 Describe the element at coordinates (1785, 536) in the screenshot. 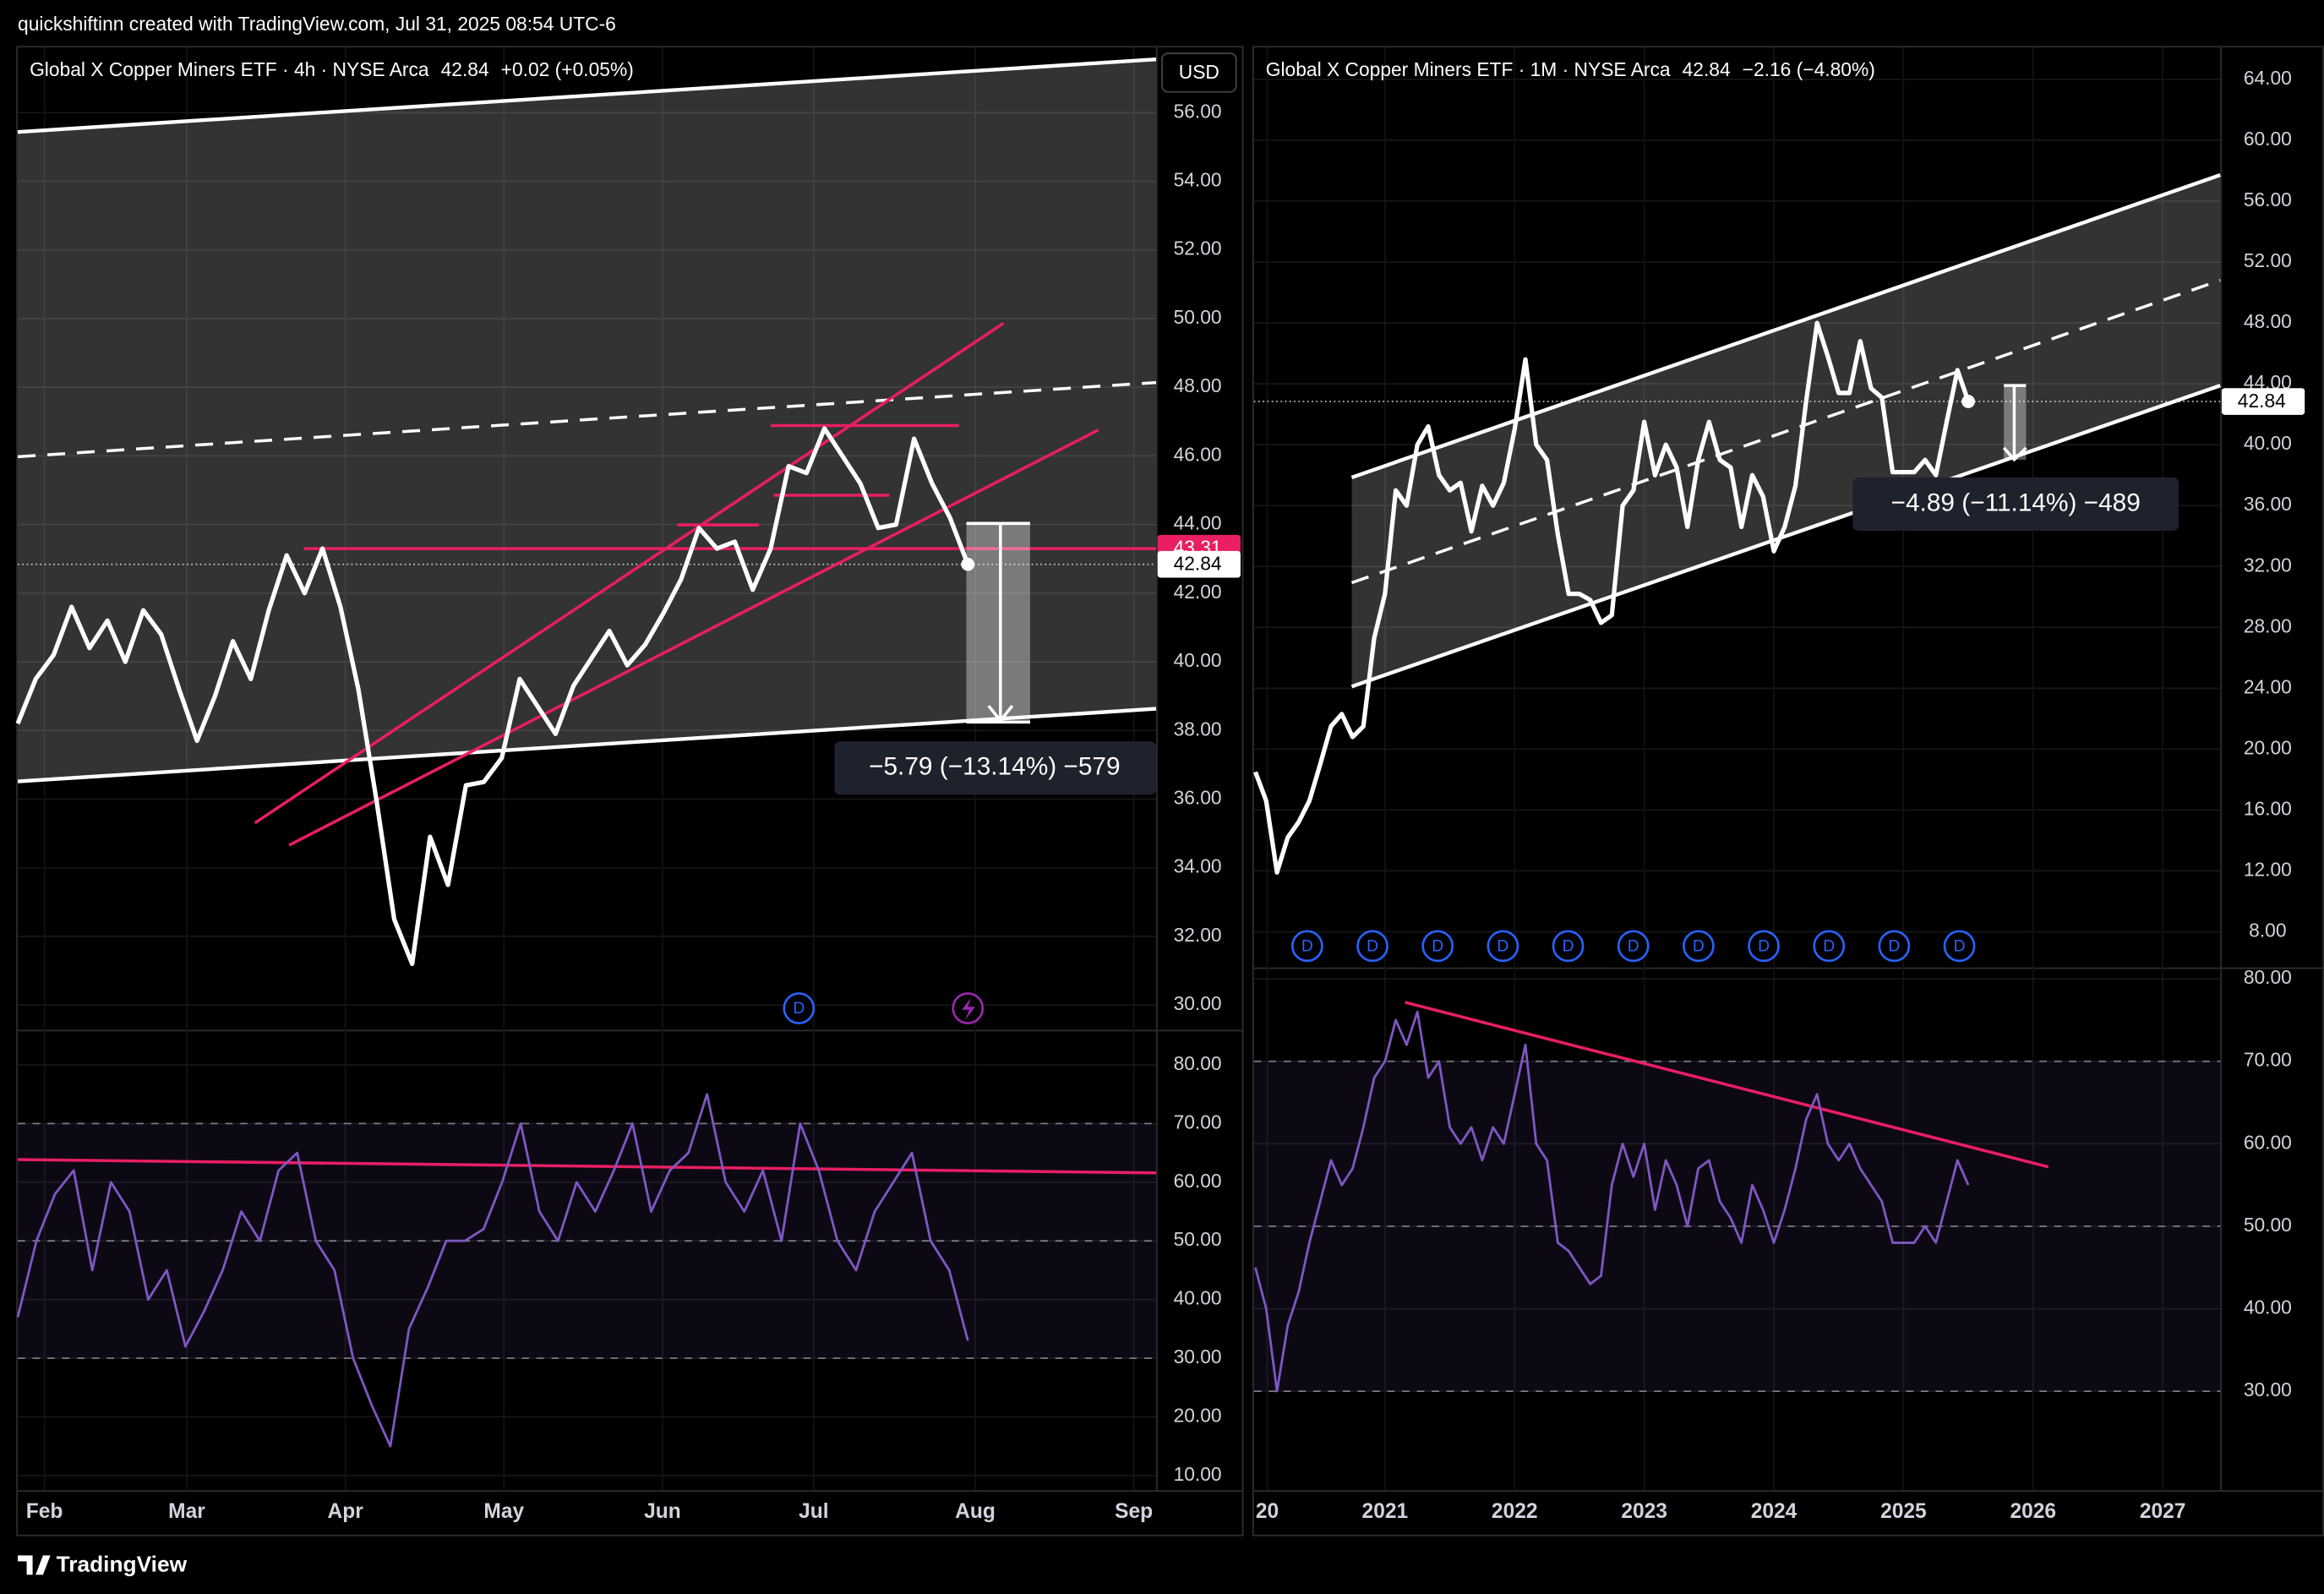

I see `channel-bottom` at that location.